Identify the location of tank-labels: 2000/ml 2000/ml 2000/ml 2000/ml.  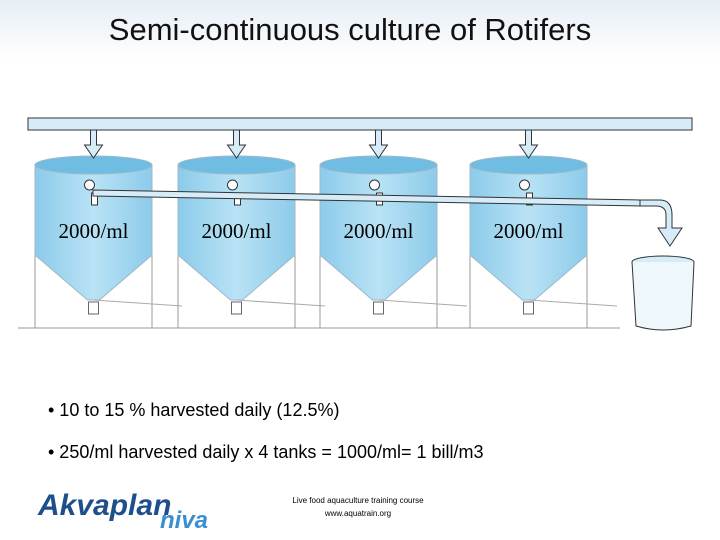
(310, 231).